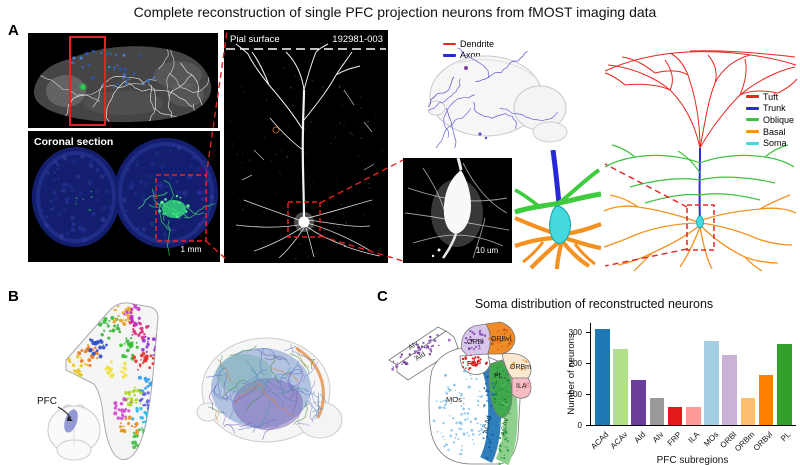 The width and height of the screenshot is (800, 465). I want to click on trunk-color-swatch, so click(752, 108).